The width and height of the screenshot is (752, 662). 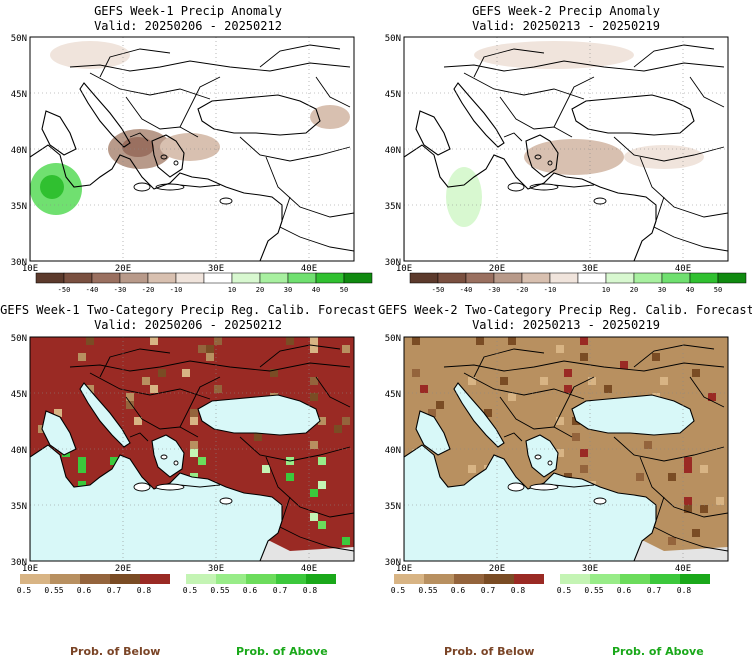 I want to click on colorbar-label: 0.5, so click(x=564, y=590).